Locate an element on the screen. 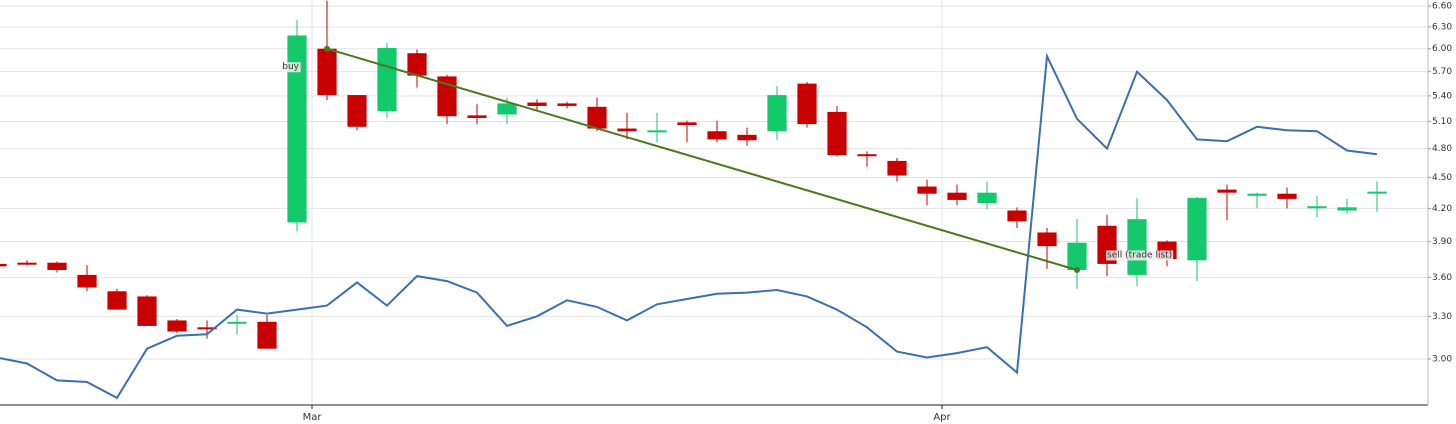 This screenshot has width=1456, height=424. trade-label: buy is located at coordinates (290, 67).